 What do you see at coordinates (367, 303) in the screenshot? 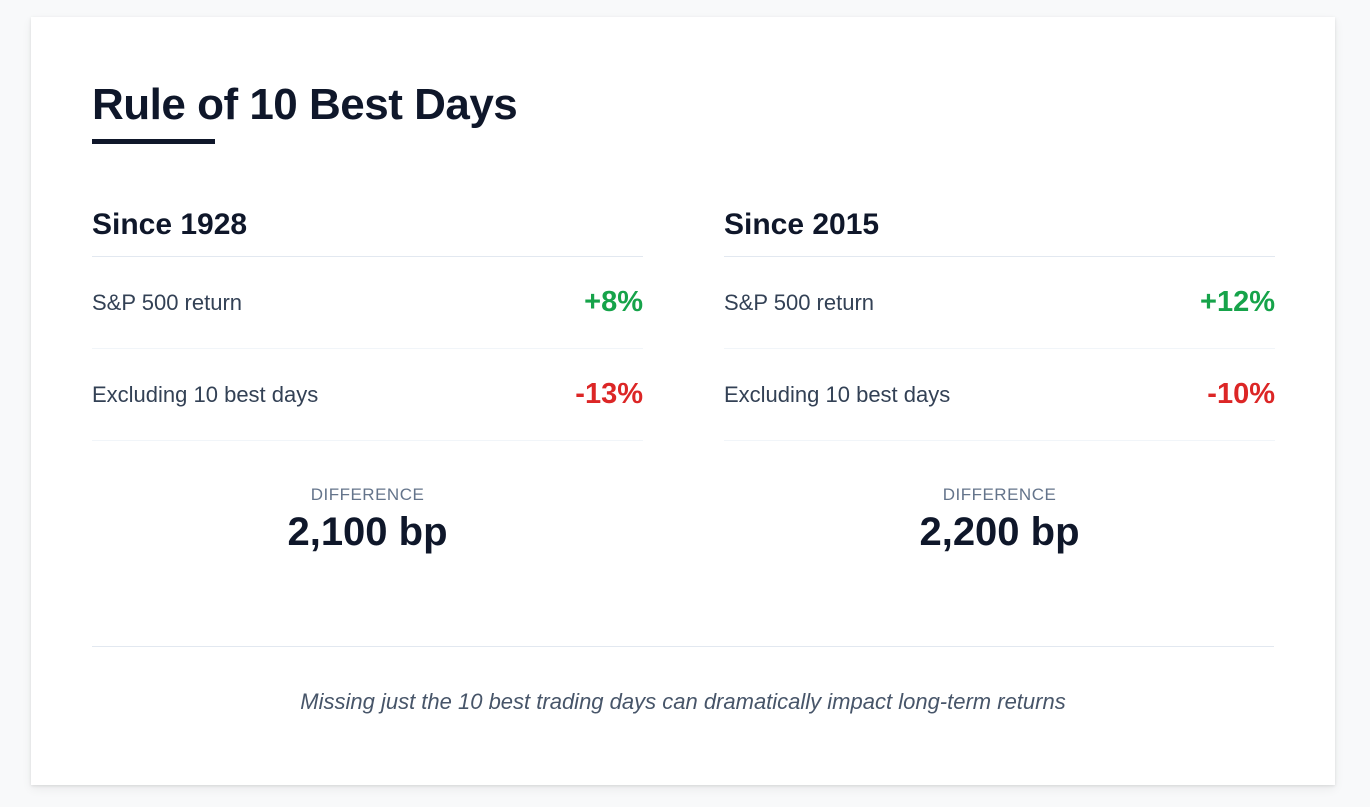
I see `sp500-return-row: S&P 500 return +8%` at bounding box center [367, 303].